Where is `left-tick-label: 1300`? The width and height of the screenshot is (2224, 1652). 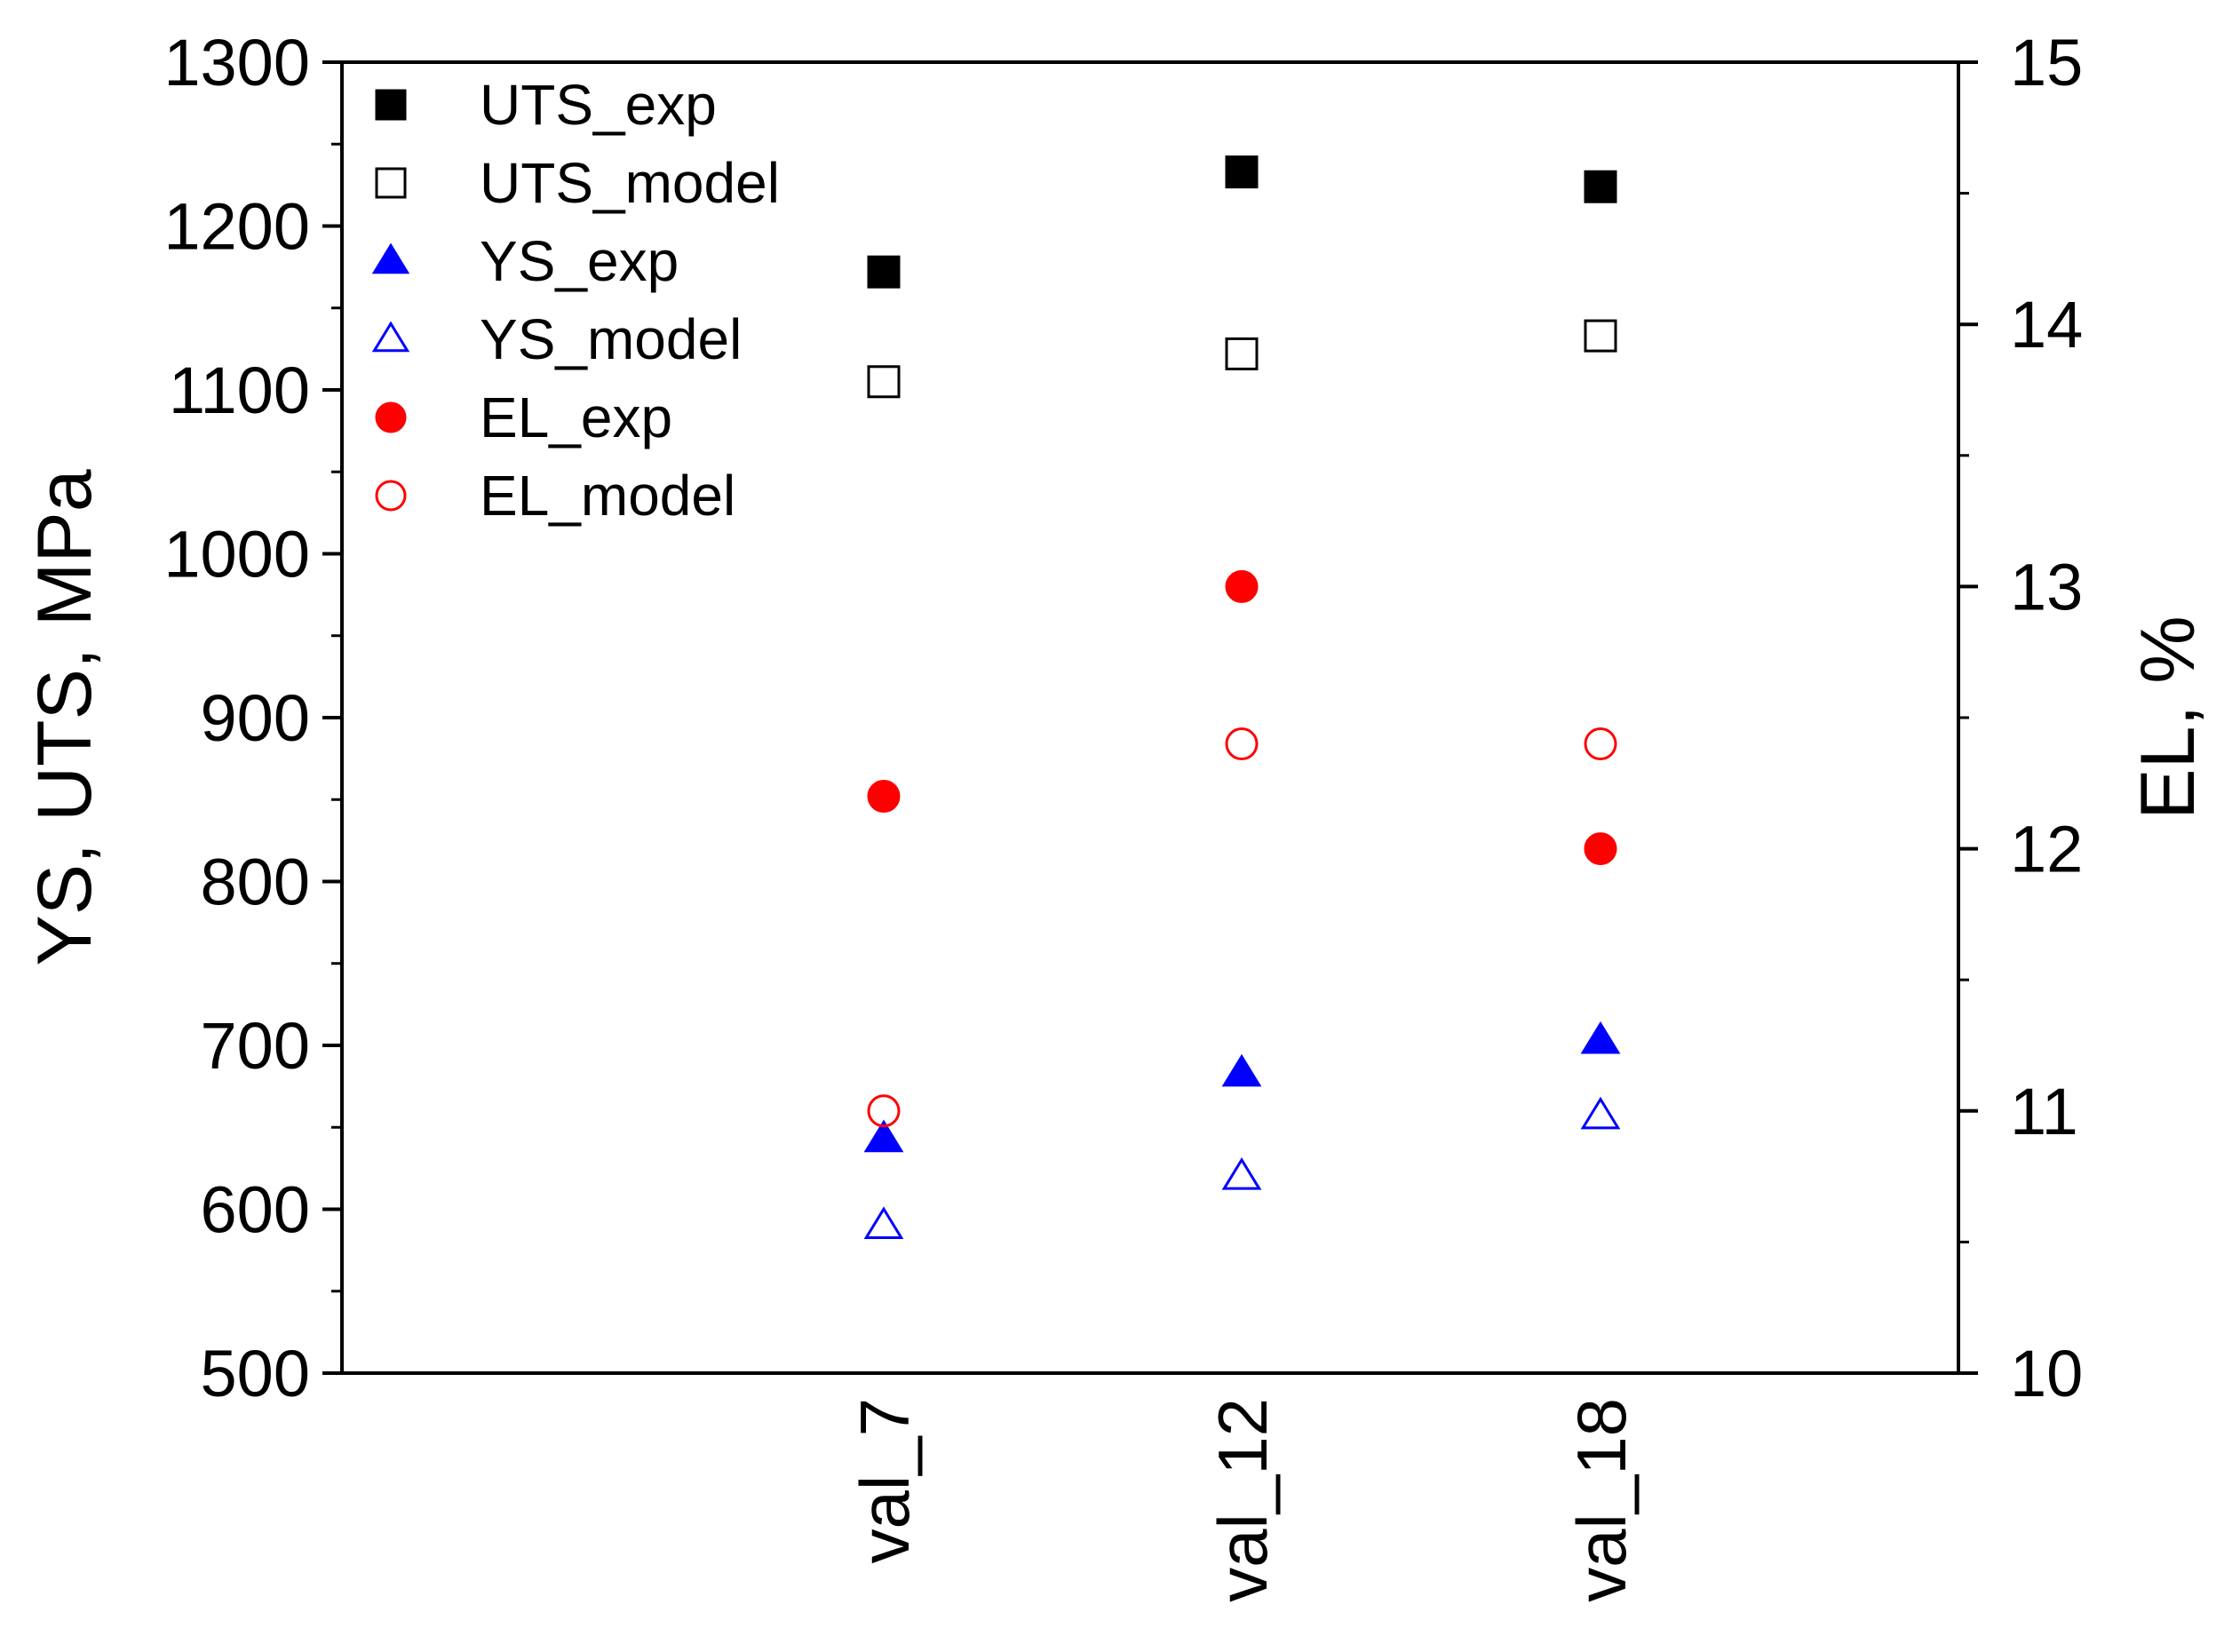
left-tick-label: 1300 is located at coordinates (237, 62).